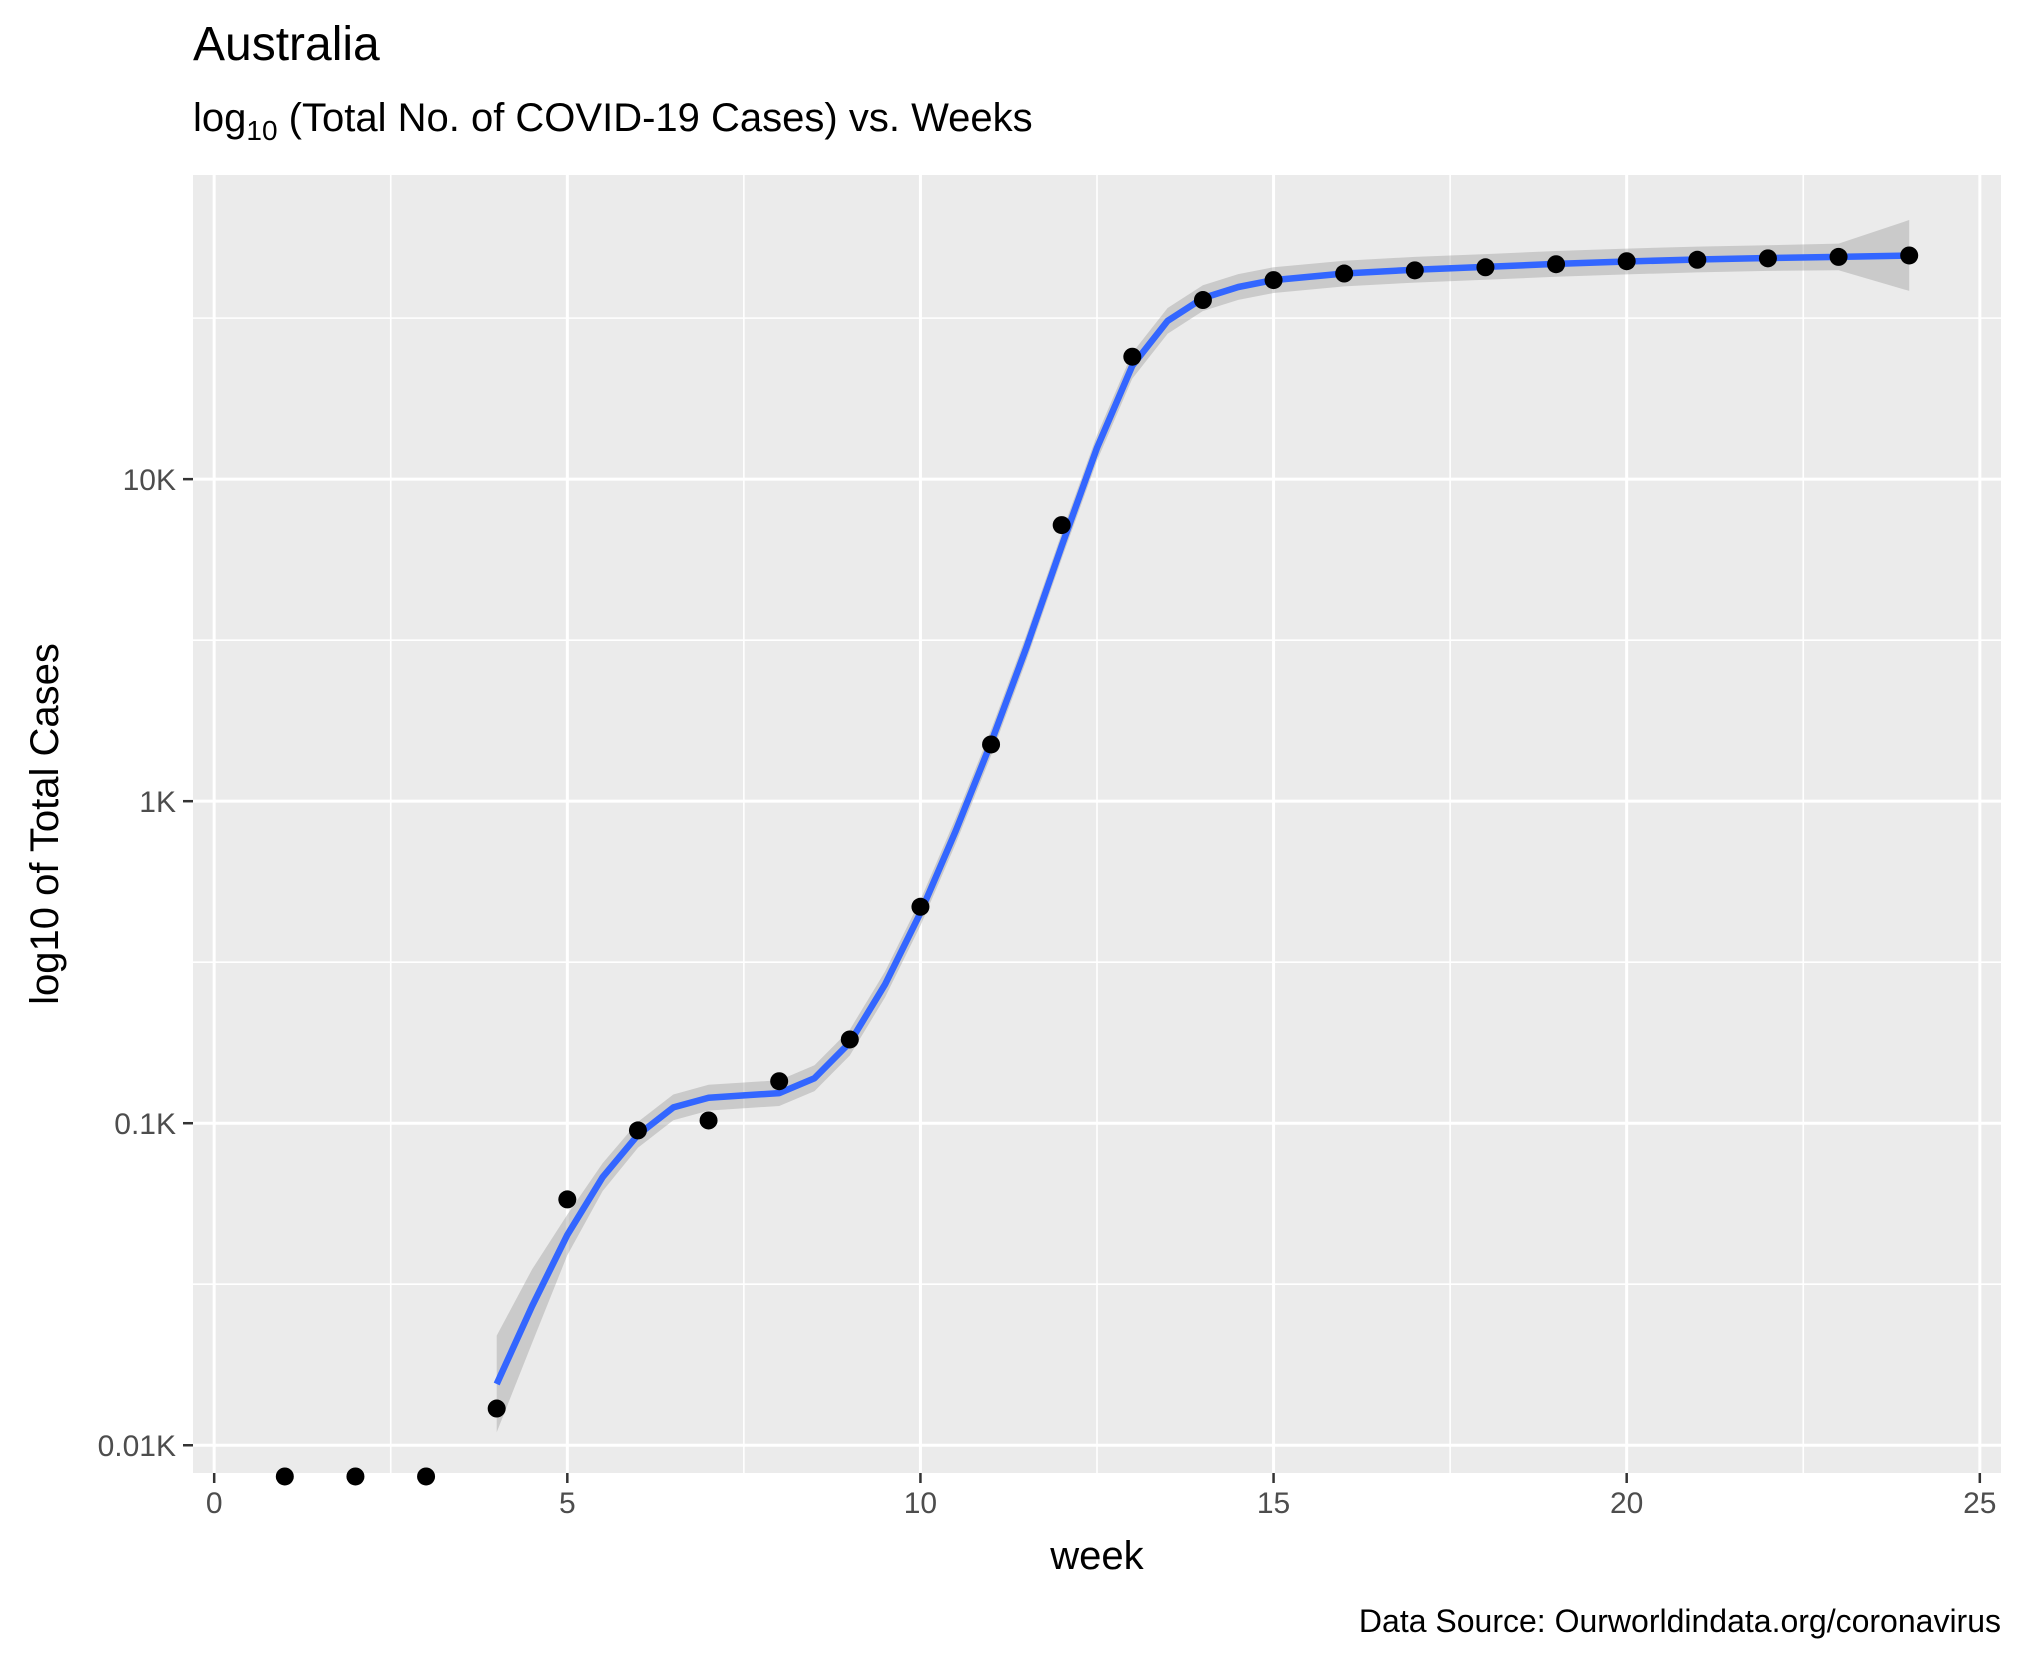 This screenshot has height=1662, width=2025. What do you see at coordinates (219, 118) in the screenshot?
I see `subtitle-log: log` at bounding box center [219, 118].